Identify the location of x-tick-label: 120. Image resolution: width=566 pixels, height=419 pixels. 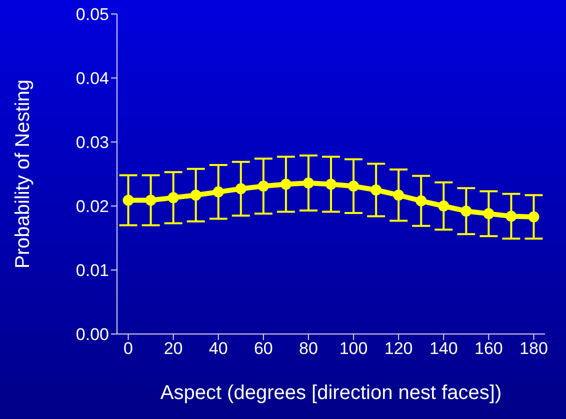
(398, 348).